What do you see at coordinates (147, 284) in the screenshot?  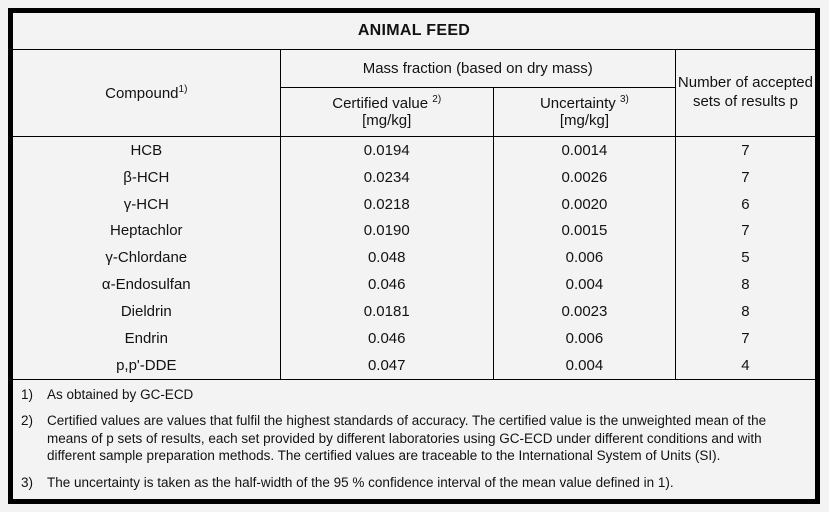 I see `cell-compound: α-Endosulfan` at bounding box center [147, 284].